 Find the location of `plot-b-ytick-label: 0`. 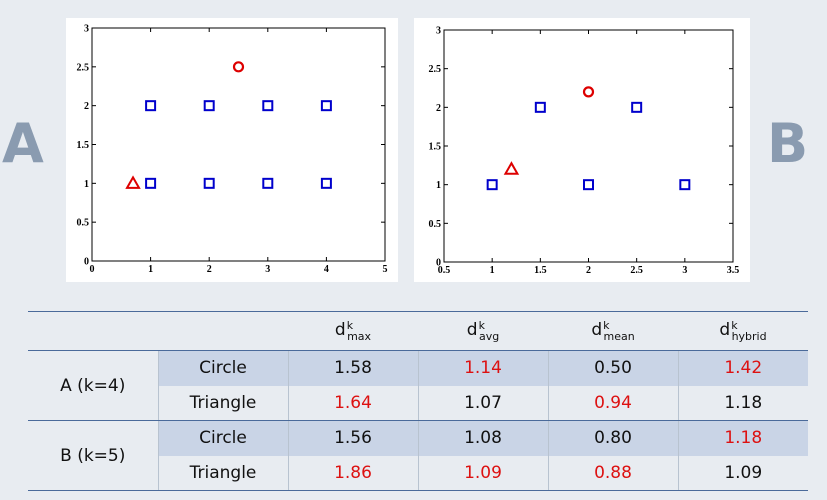

plot-b-ytick-label: 0 is located at coordinates (438, 263).